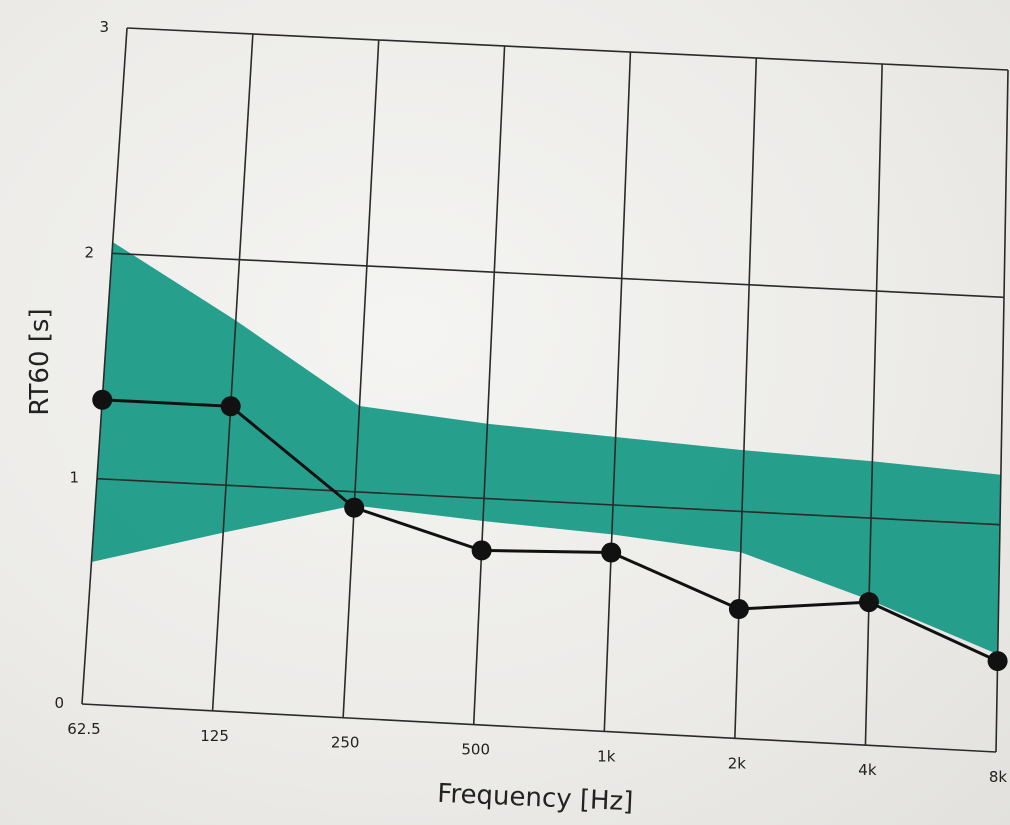 Image resolution: width=1010 pixels, height=825 pixels. What do you see at coordinates (606, 756) in the screenshot?
I see `x-tick-label: 1k` at bounding box center [606, 756].